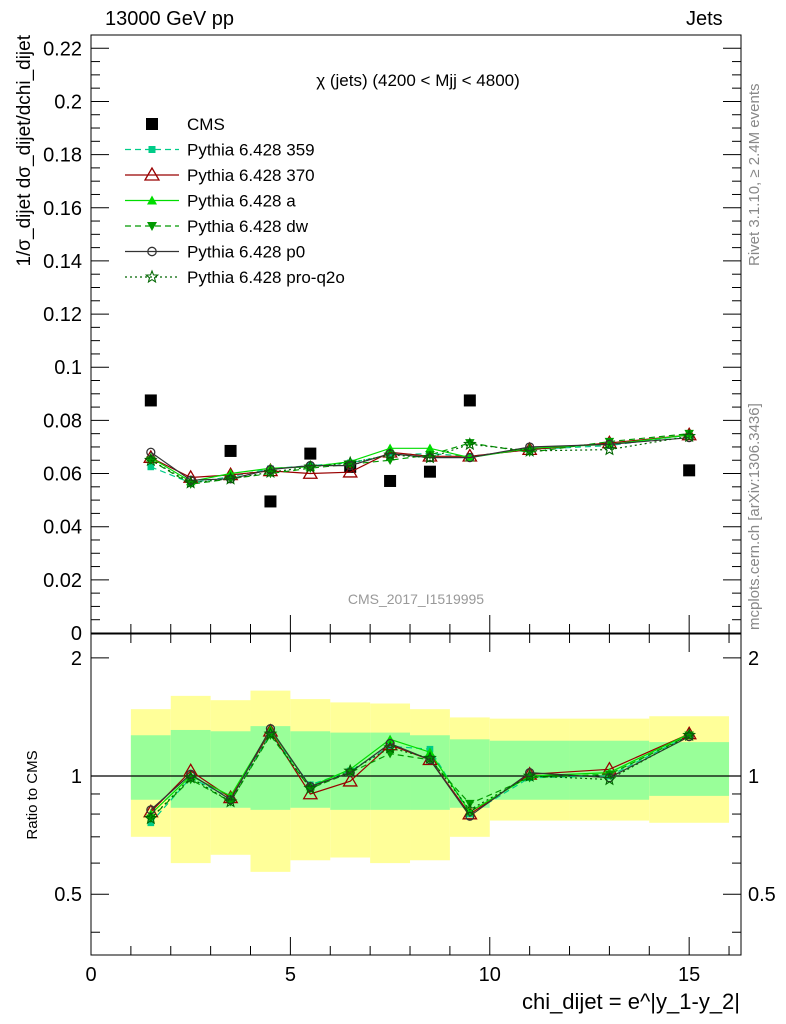 The width and height of the screenshot is (786, 1024). Describe the element at coordinates (62, 209) in the screenshot. I see `main-y-tick-label: 0.16` at that location.